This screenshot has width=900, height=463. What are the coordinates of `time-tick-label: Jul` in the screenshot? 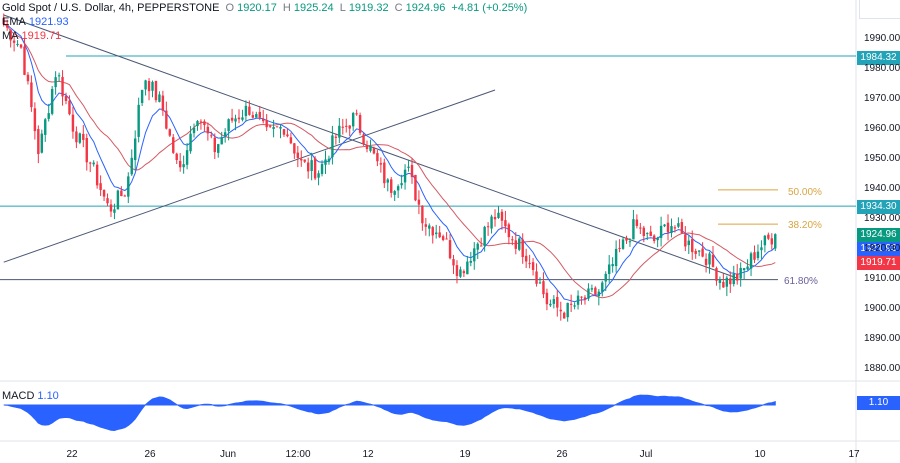 It's located at (646, 454).